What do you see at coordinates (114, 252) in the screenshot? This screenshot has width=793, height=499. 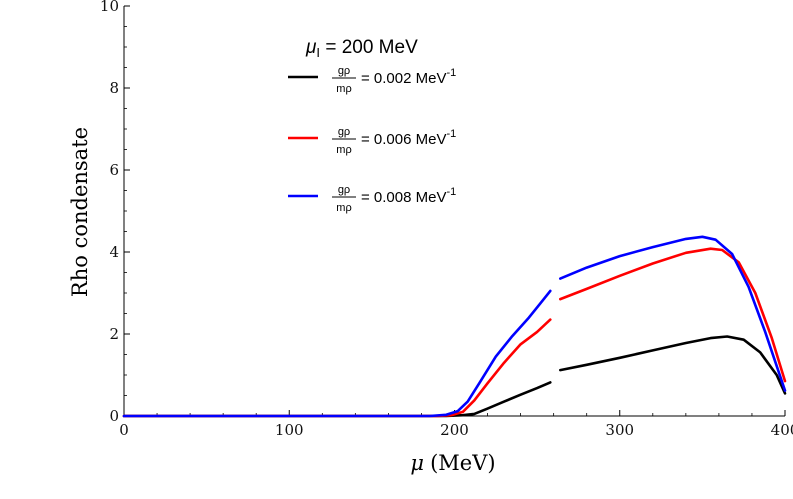 I see `y-tick-label: 4` at bounding box center [114, 252].